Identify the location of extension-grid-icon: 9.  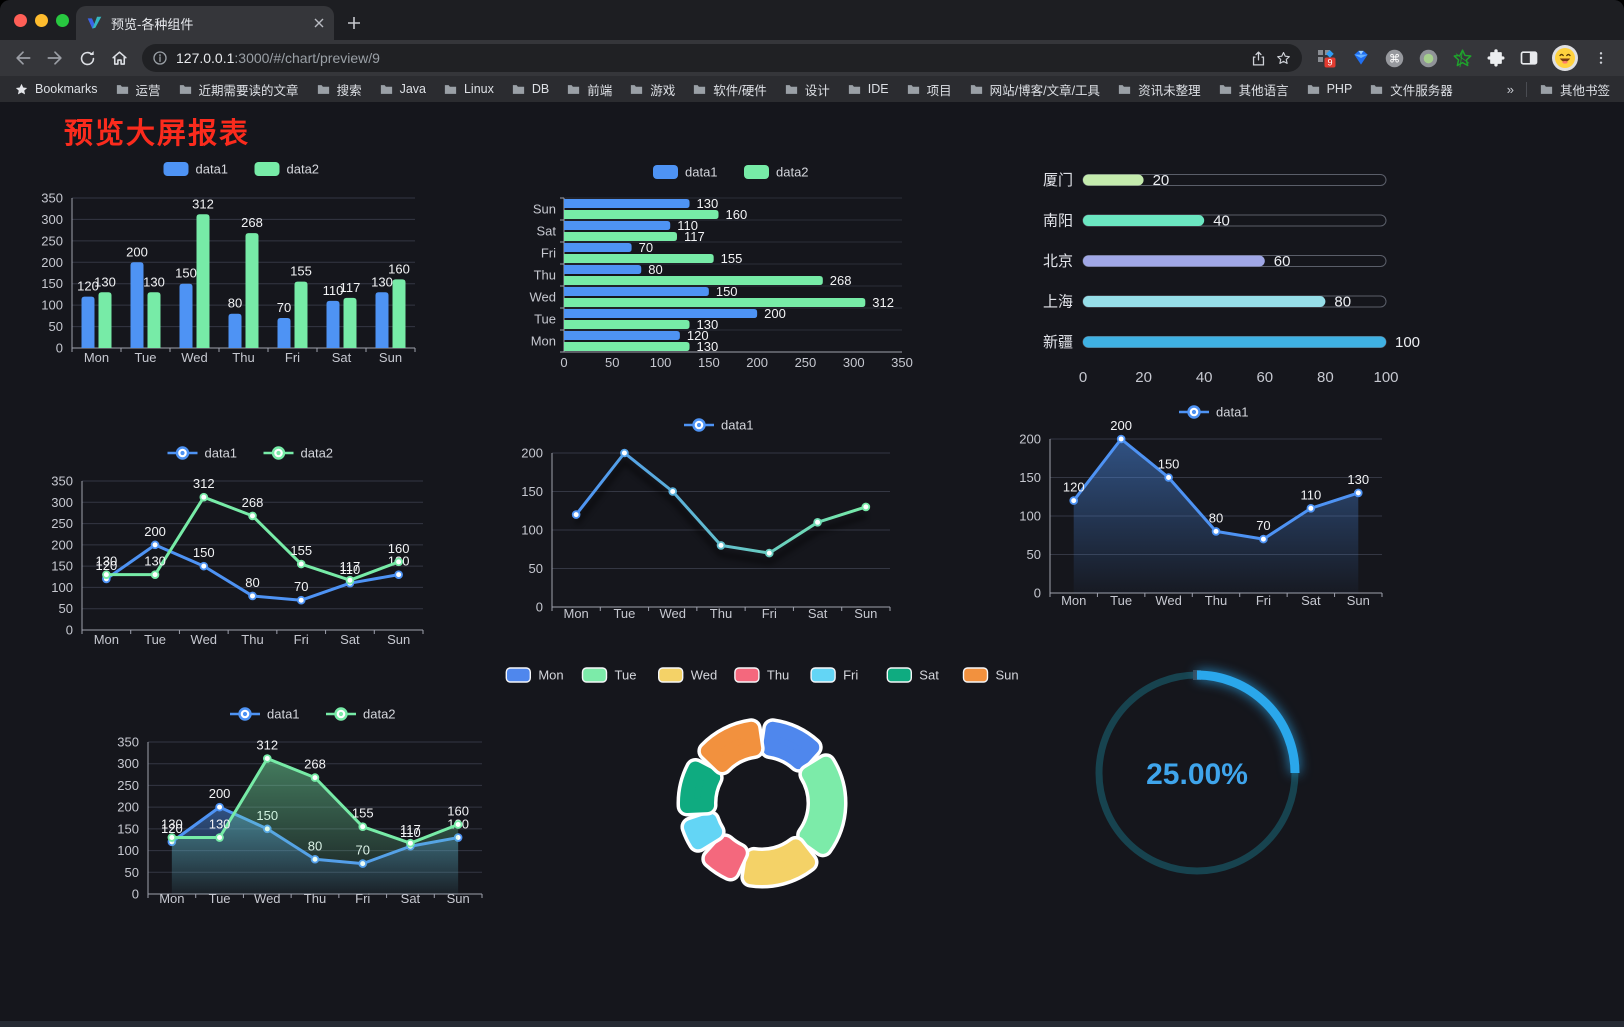
(1327, 58).